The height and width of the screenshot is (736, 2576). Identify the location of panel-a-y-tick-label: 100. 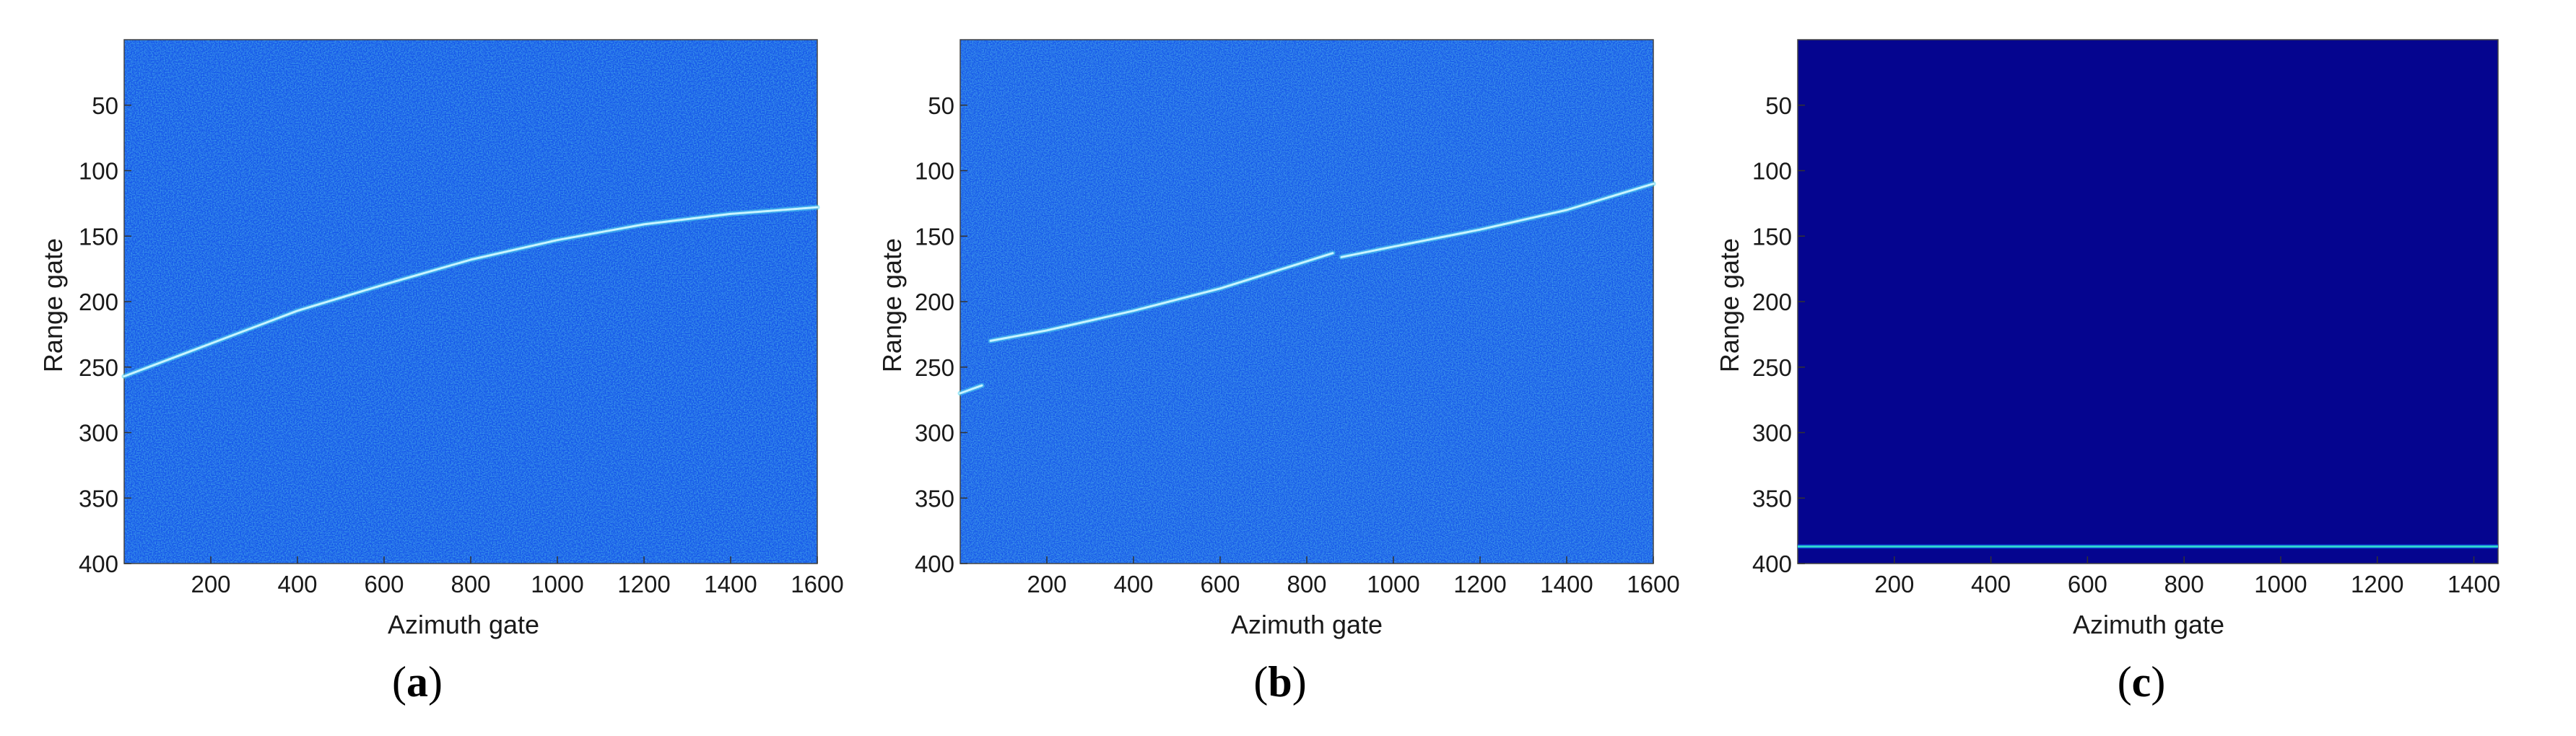
(98, 171).